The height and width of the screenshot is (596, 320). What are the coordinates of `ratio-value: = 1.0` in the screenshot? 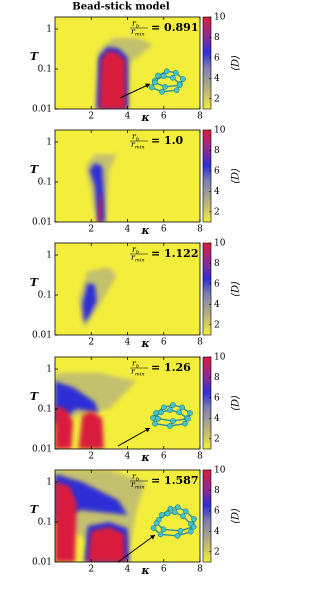 It's located at (167, 140).